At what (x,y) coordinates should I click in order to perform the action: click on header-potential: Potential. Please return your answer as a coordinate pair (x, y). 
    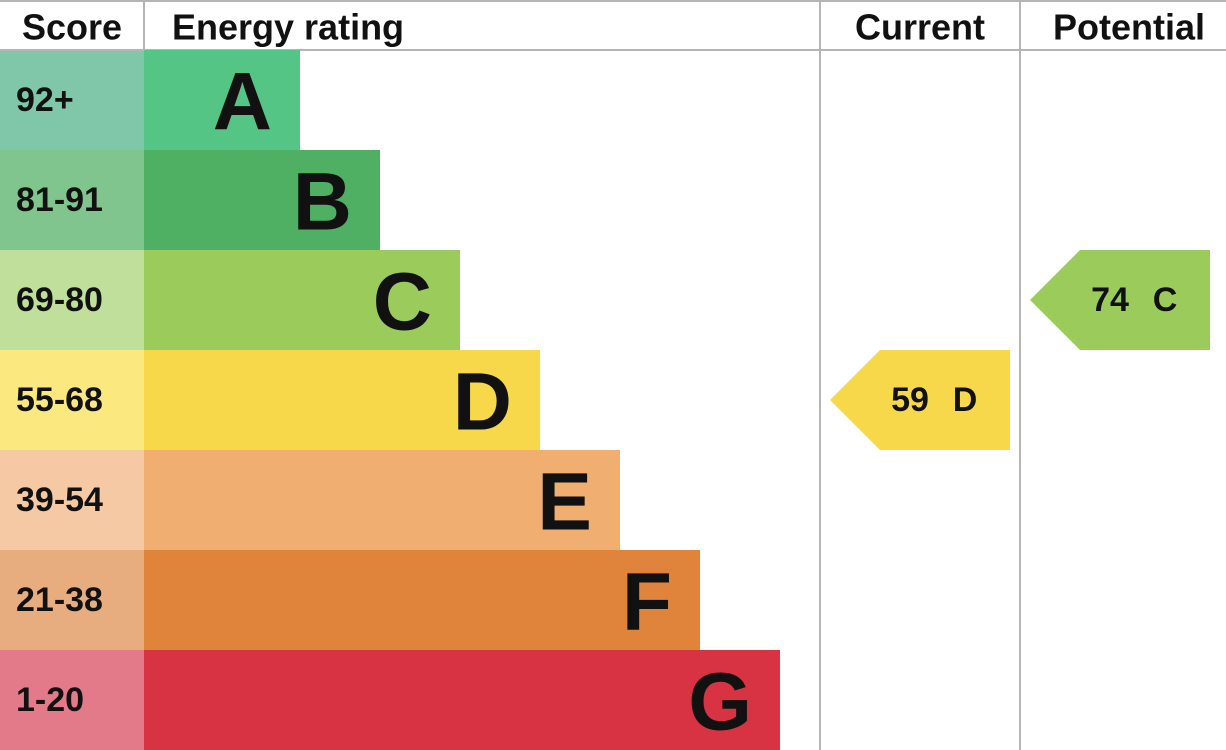
    Looking at the image, I should click on (1129, 27).